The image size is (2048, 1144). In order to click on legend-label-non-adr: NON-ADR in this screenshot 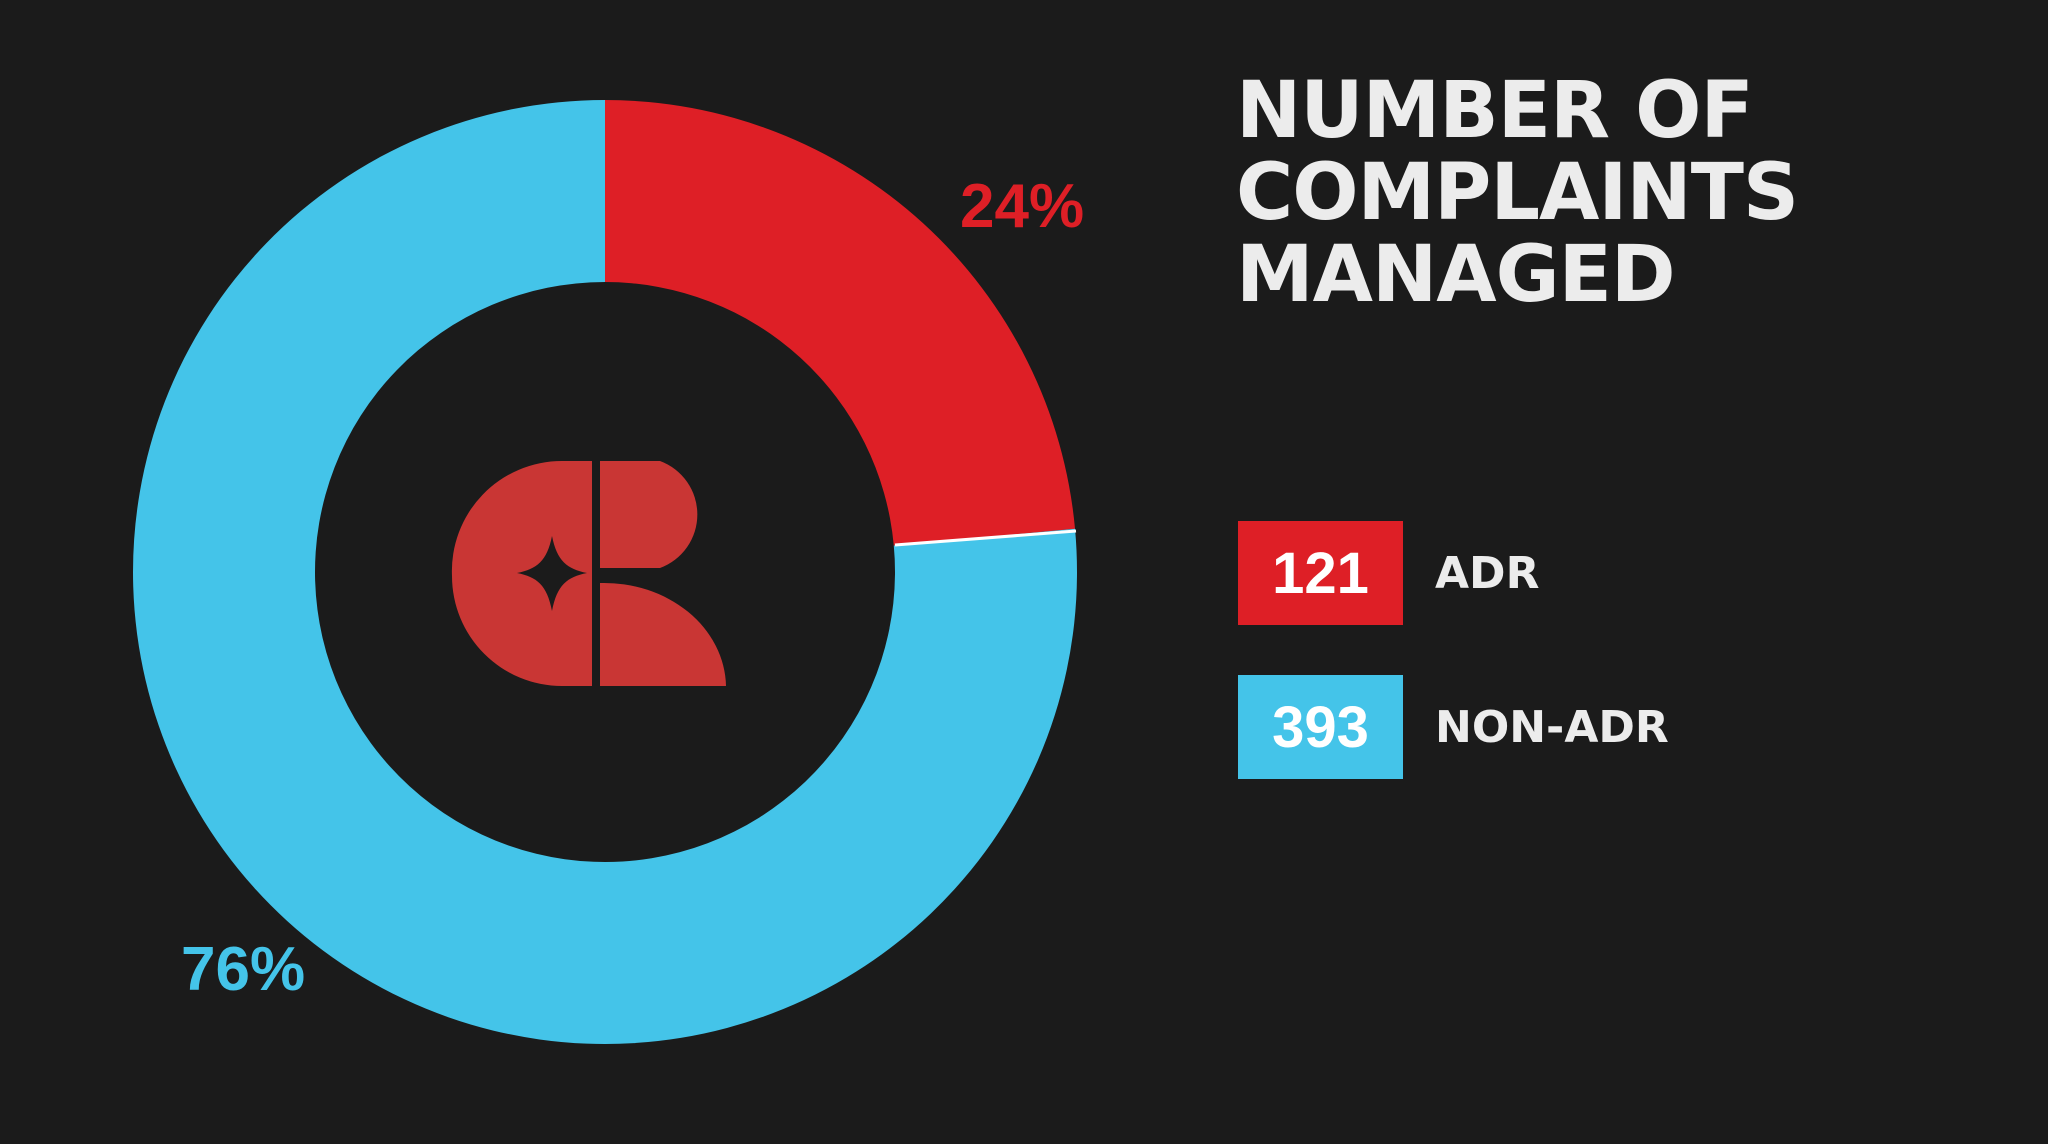, I will do `click(1552, 727)`.